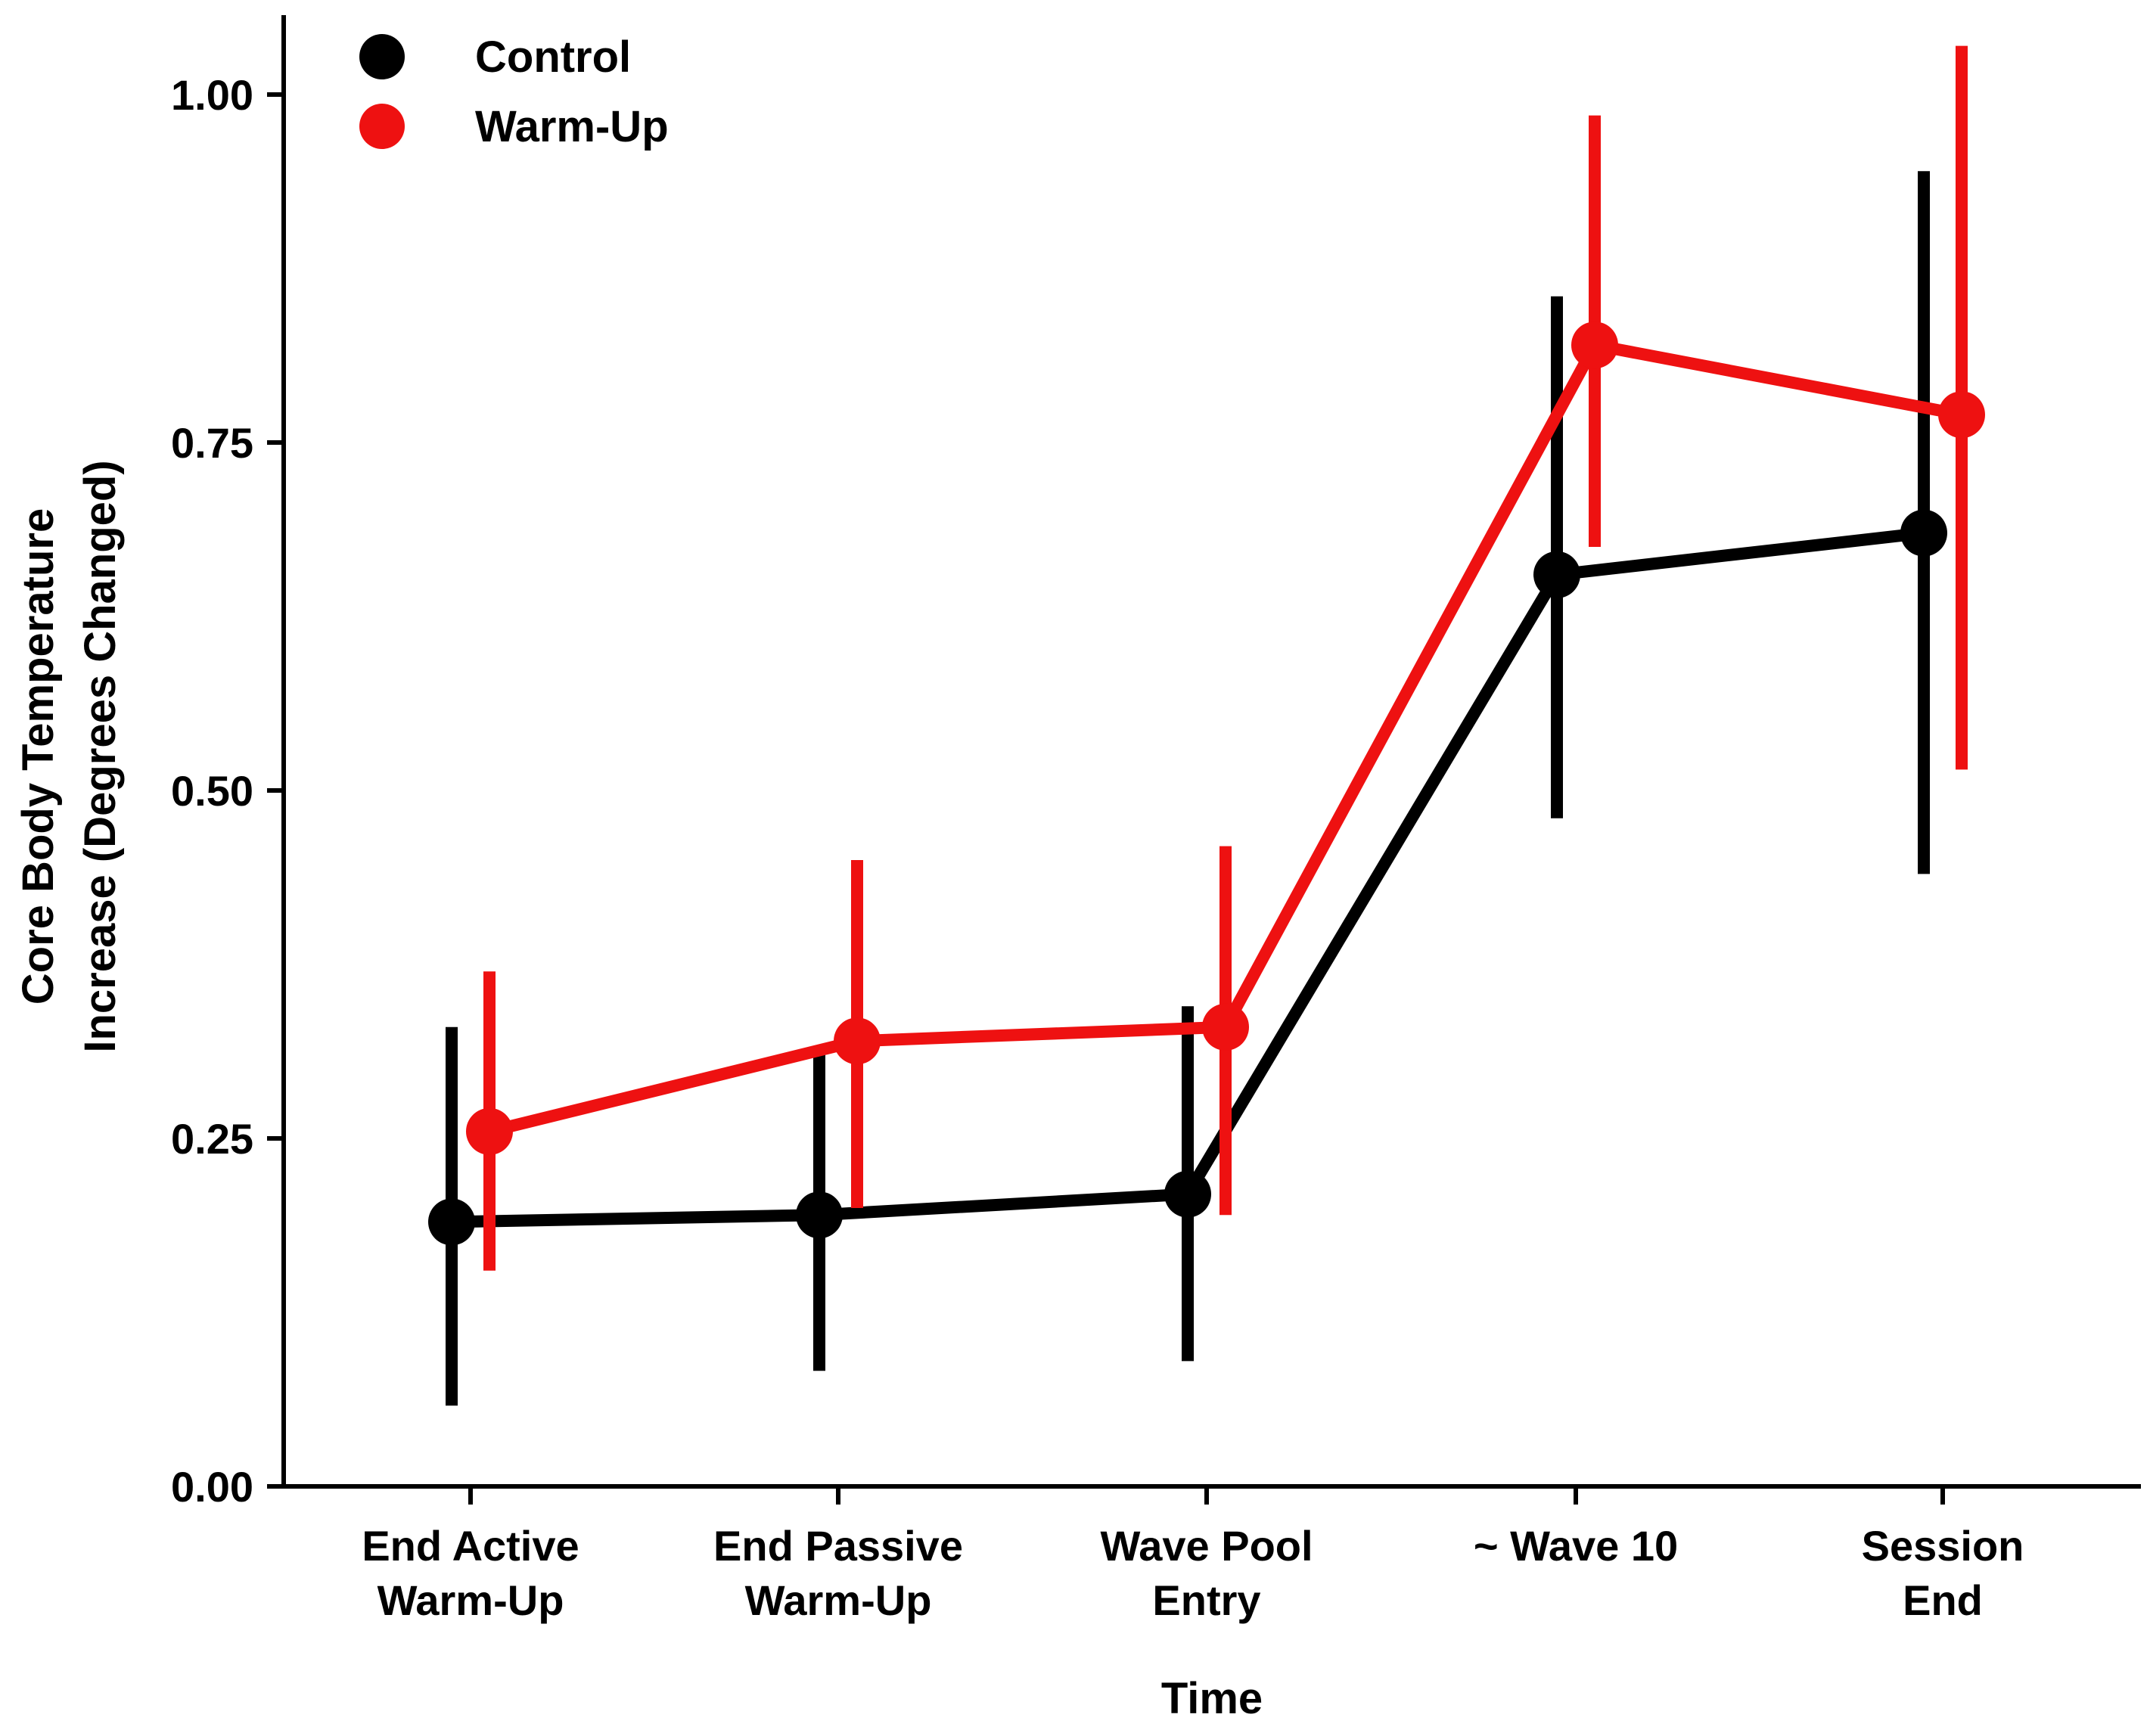  I want to click on x-tick-label-line: ~ Wave 10, so click(1576, 1546).